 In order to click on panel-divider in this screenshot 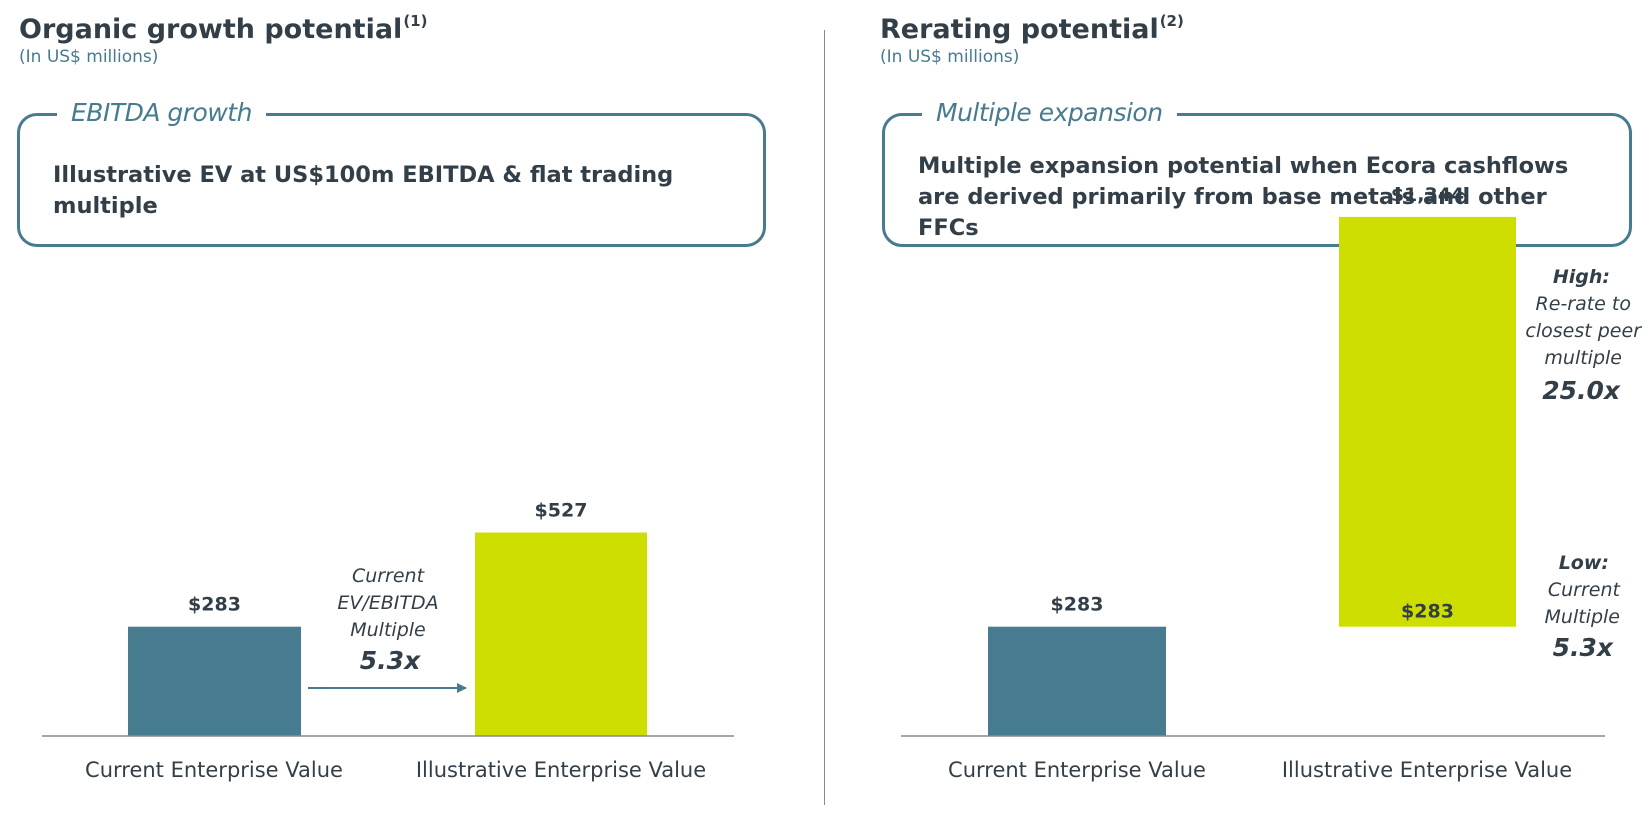, I will do `click(824, 417)`.